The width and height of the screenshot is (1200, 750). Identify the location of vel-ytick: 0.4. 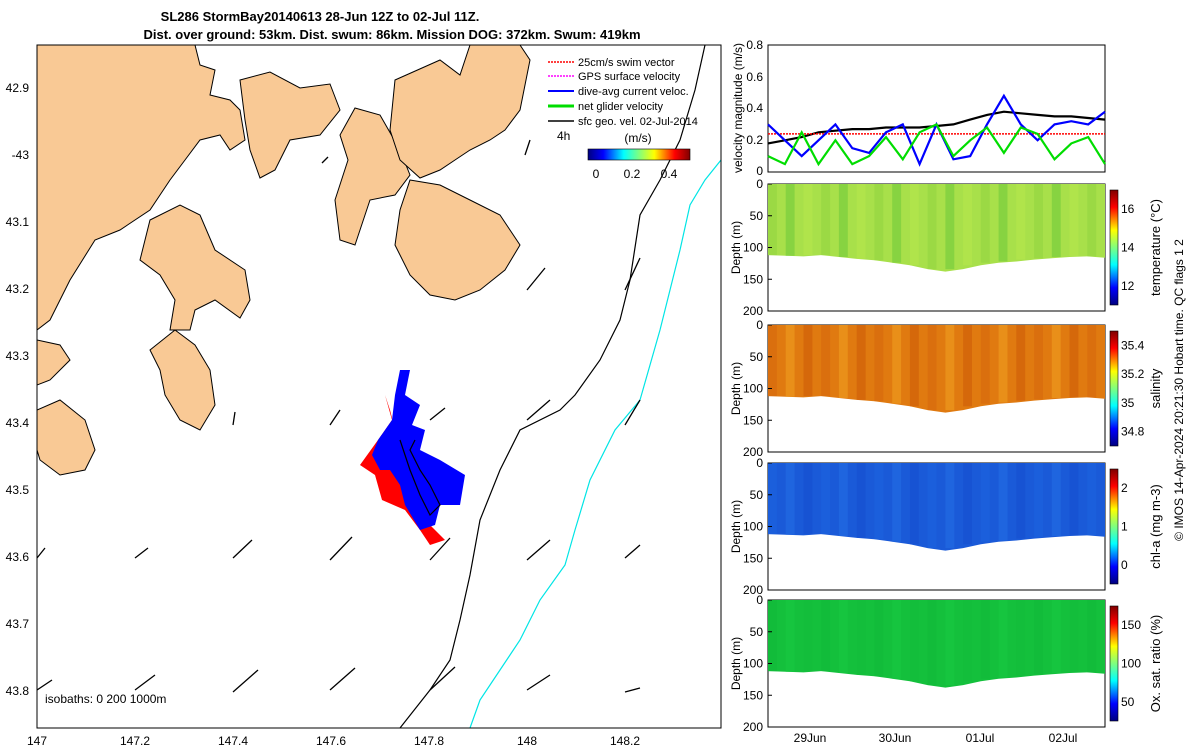
(754, 108).